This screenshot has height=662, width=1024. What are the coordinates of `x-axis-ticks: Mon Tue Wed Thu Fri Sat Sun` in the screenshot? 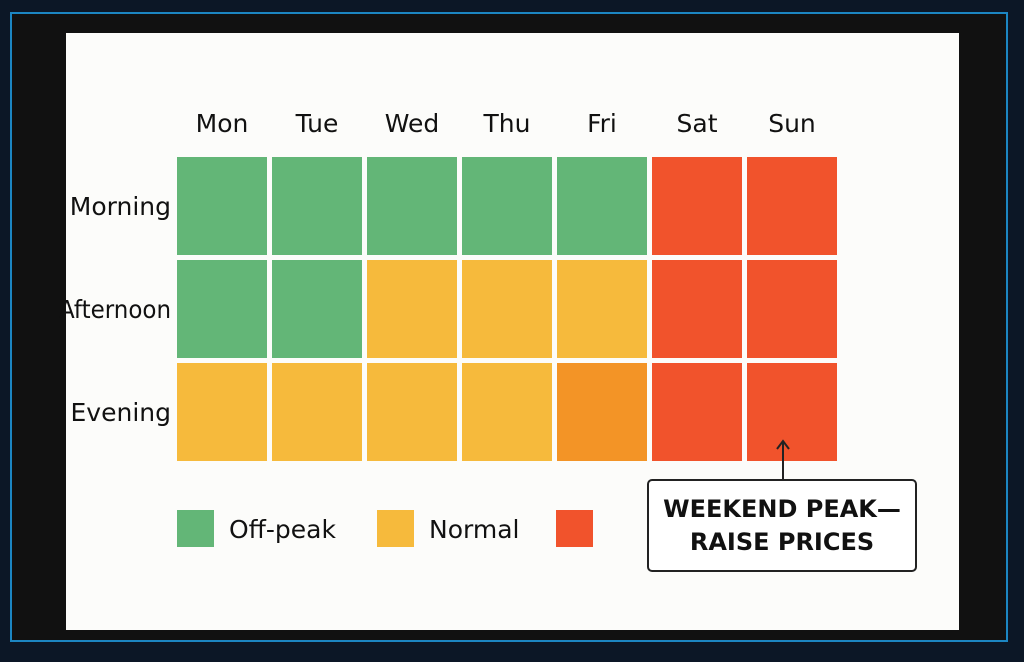 It's located at (506, 123).